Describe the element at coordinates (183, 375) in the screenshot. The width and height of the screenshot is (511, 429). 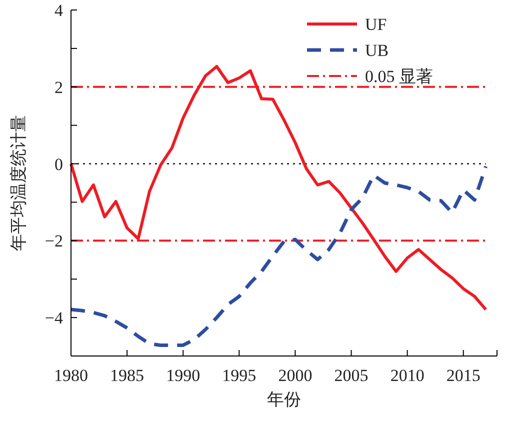
I see `x-tick-label: 1990` at that location.